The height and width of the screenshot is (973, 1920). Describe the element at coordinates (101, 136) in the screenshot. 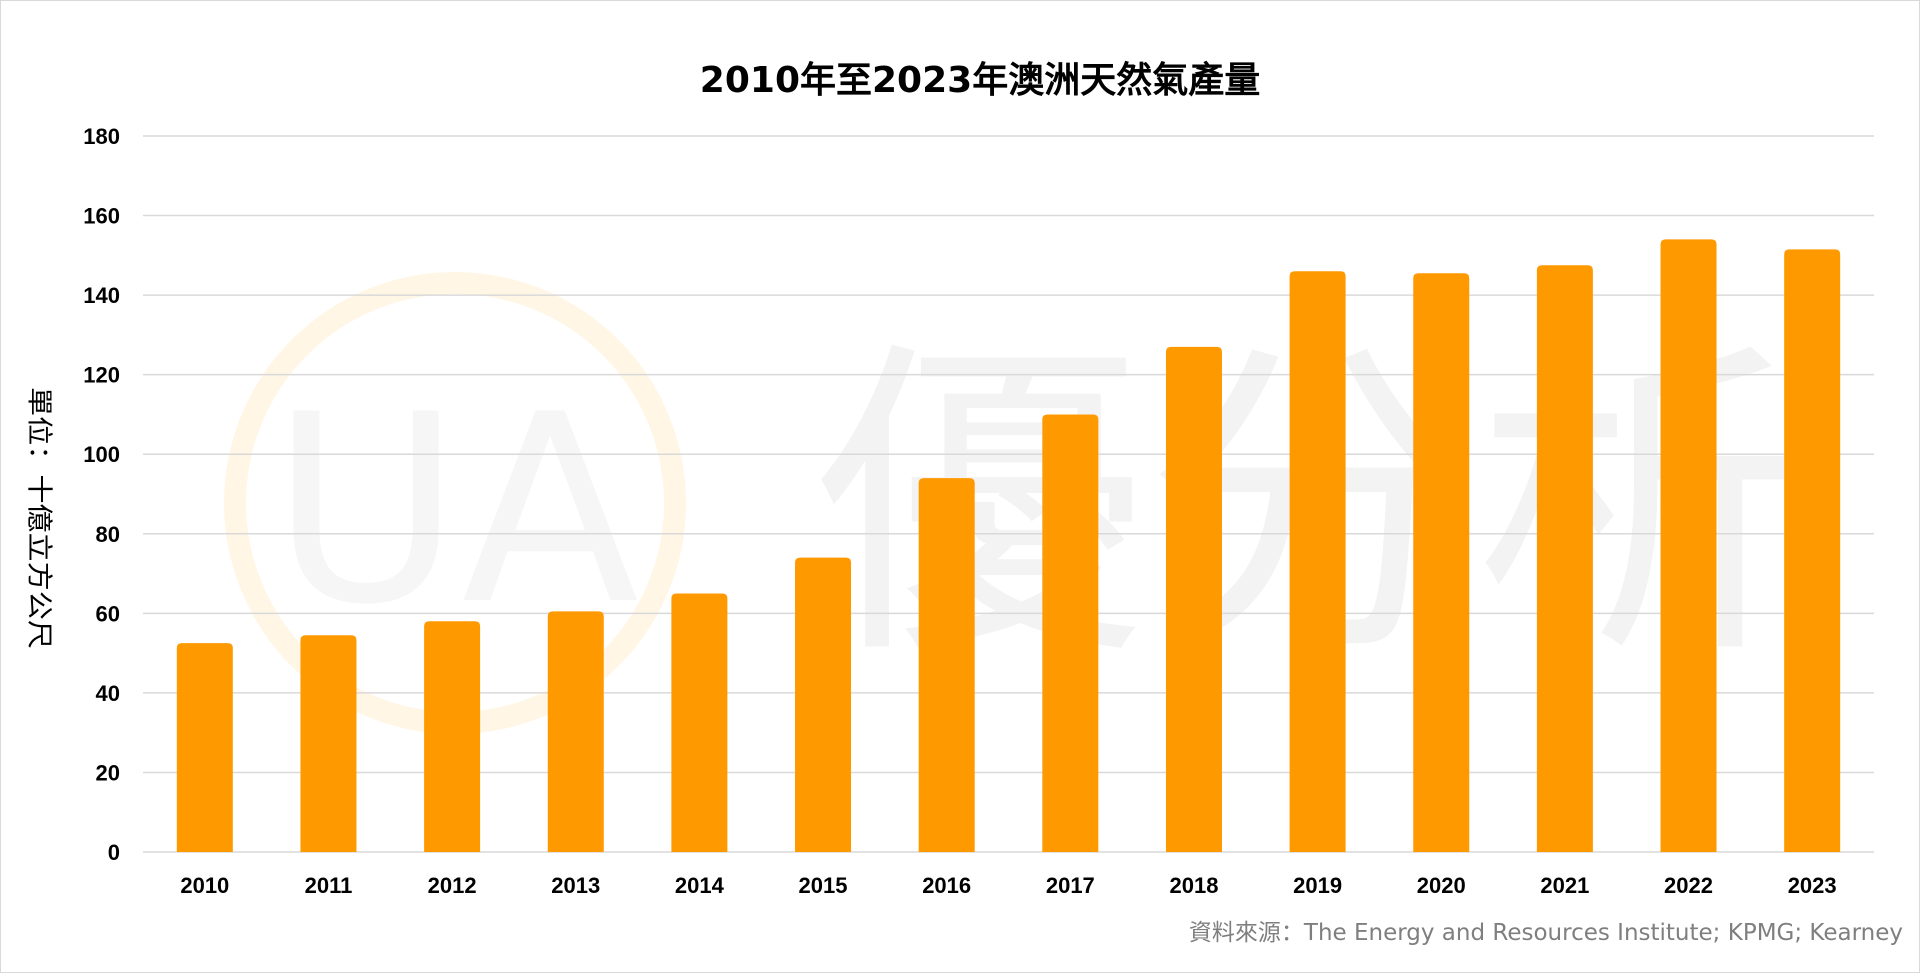

I see `y-tick-label: 180` at that location.